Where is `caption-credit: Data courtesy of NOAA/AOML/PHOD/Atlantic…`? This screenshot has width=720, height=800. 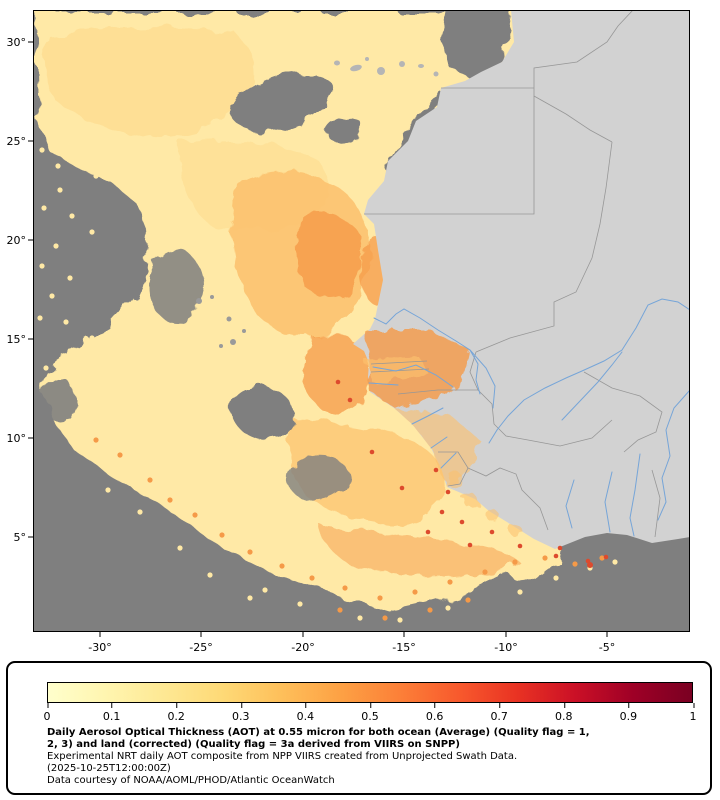
caption-credit: Data courtesy of NOAA/AOML/PHOD/Atlantic… is located at coordinates (191, 780).